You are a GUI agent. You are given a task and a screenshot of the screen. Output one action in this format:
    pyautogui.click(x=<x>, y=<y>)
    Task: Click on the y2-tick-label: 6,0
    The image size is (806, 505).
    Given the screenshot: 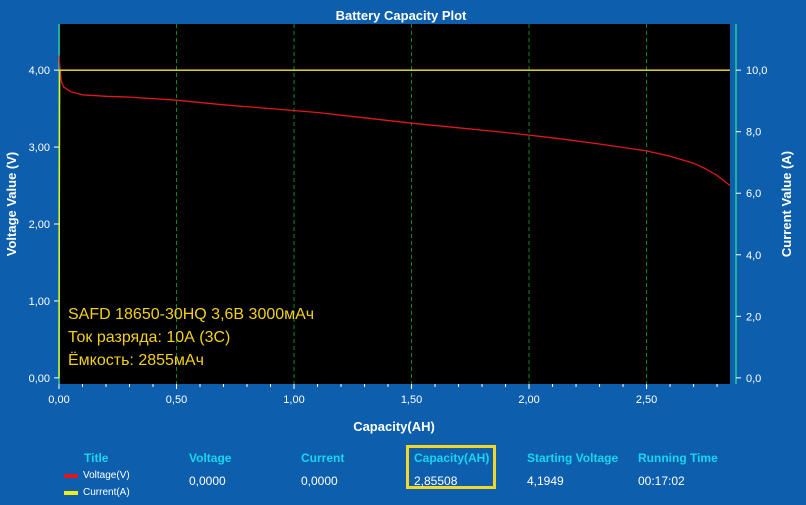 What is the action you would take?
    pyautogui.click(x=753, y=194)
    